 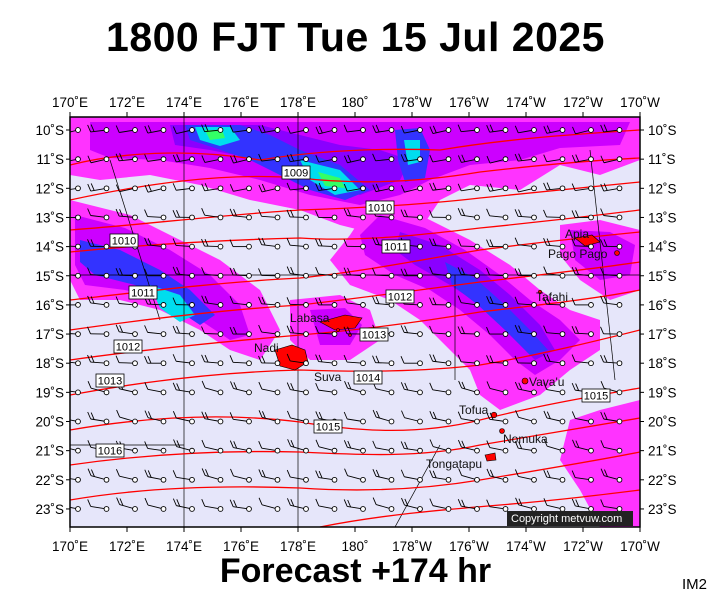 I want to click on lat-label-right: 22˚S, so click(x=662, y=480).